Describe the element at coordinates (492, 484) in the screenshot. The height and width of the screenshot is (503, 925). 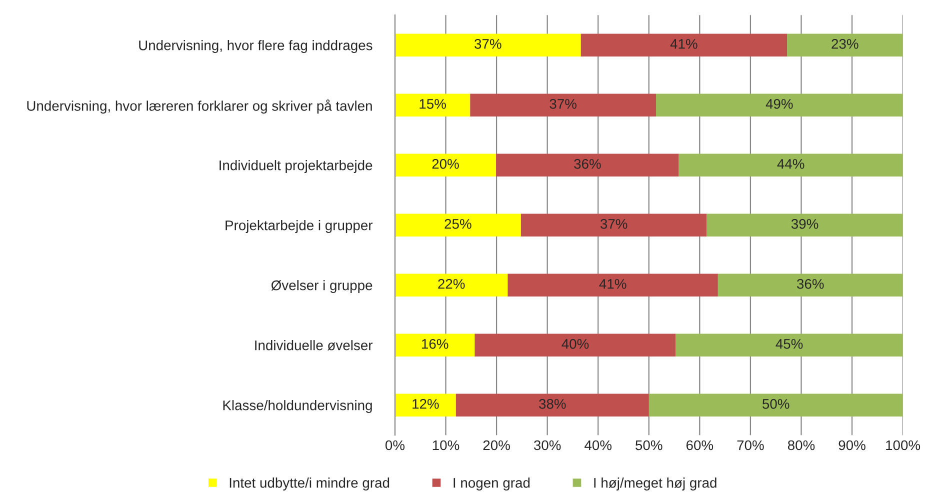
I see `legend-label: I nogen grad` at that location.